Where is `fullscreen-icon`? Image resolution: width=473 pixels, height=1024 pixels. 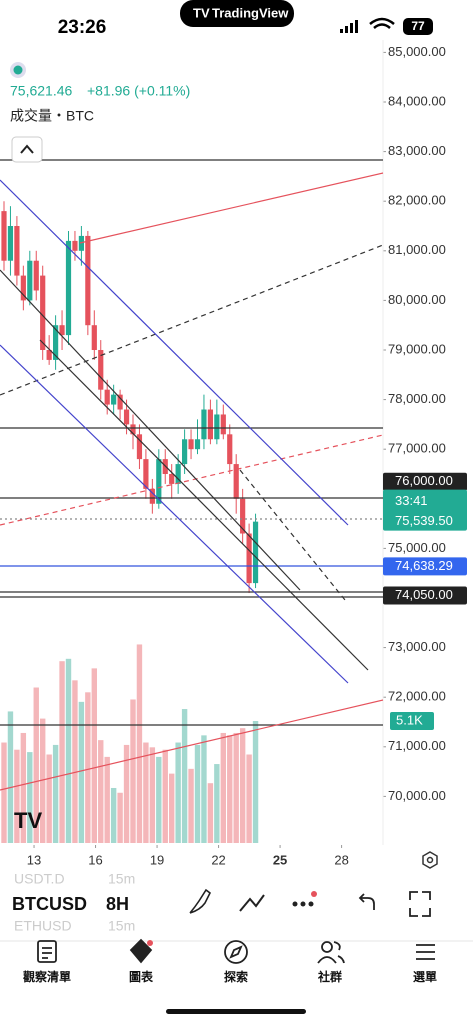
fullscreen-icon is located at coordinates (420, 904).